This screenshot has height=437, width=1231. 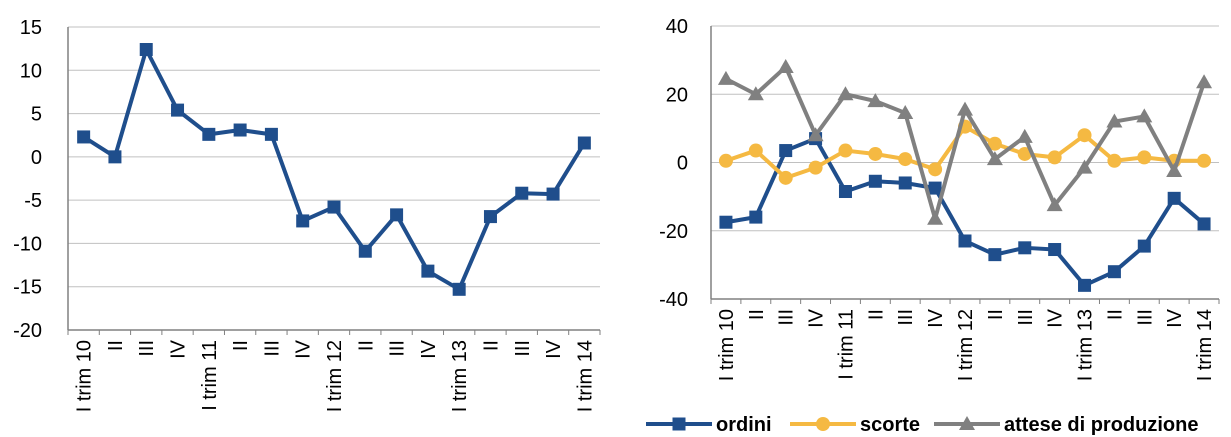 I want to click on legend-label-attese: attese di produzione, so click(x=1101, y=425).